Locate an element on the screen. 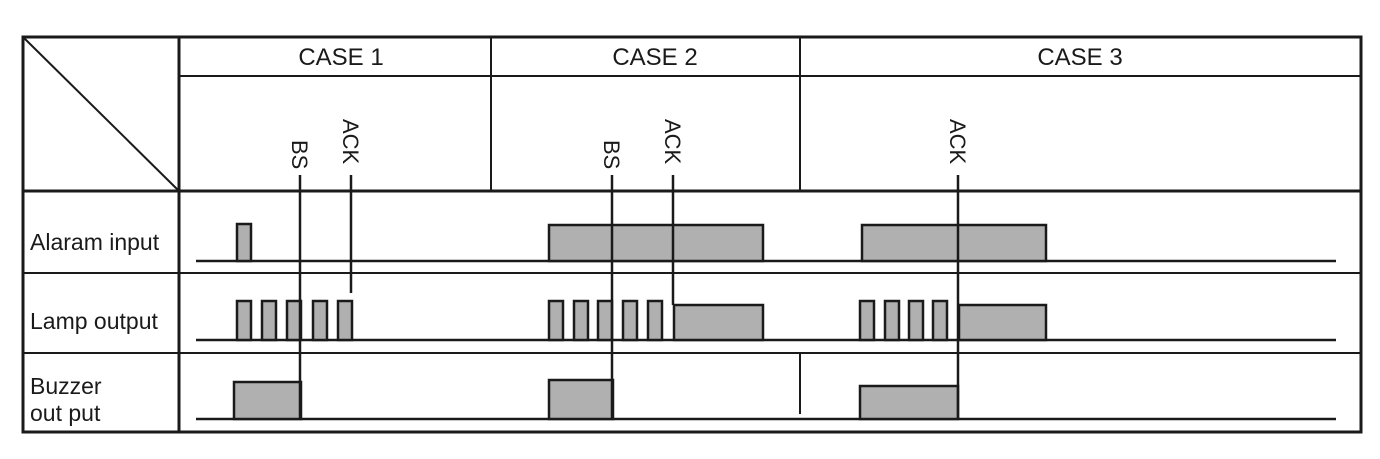 Image resolution: width=1380 pixels, height=459 pixels. case3-signals: ACK is located at coordinates (953, 270).